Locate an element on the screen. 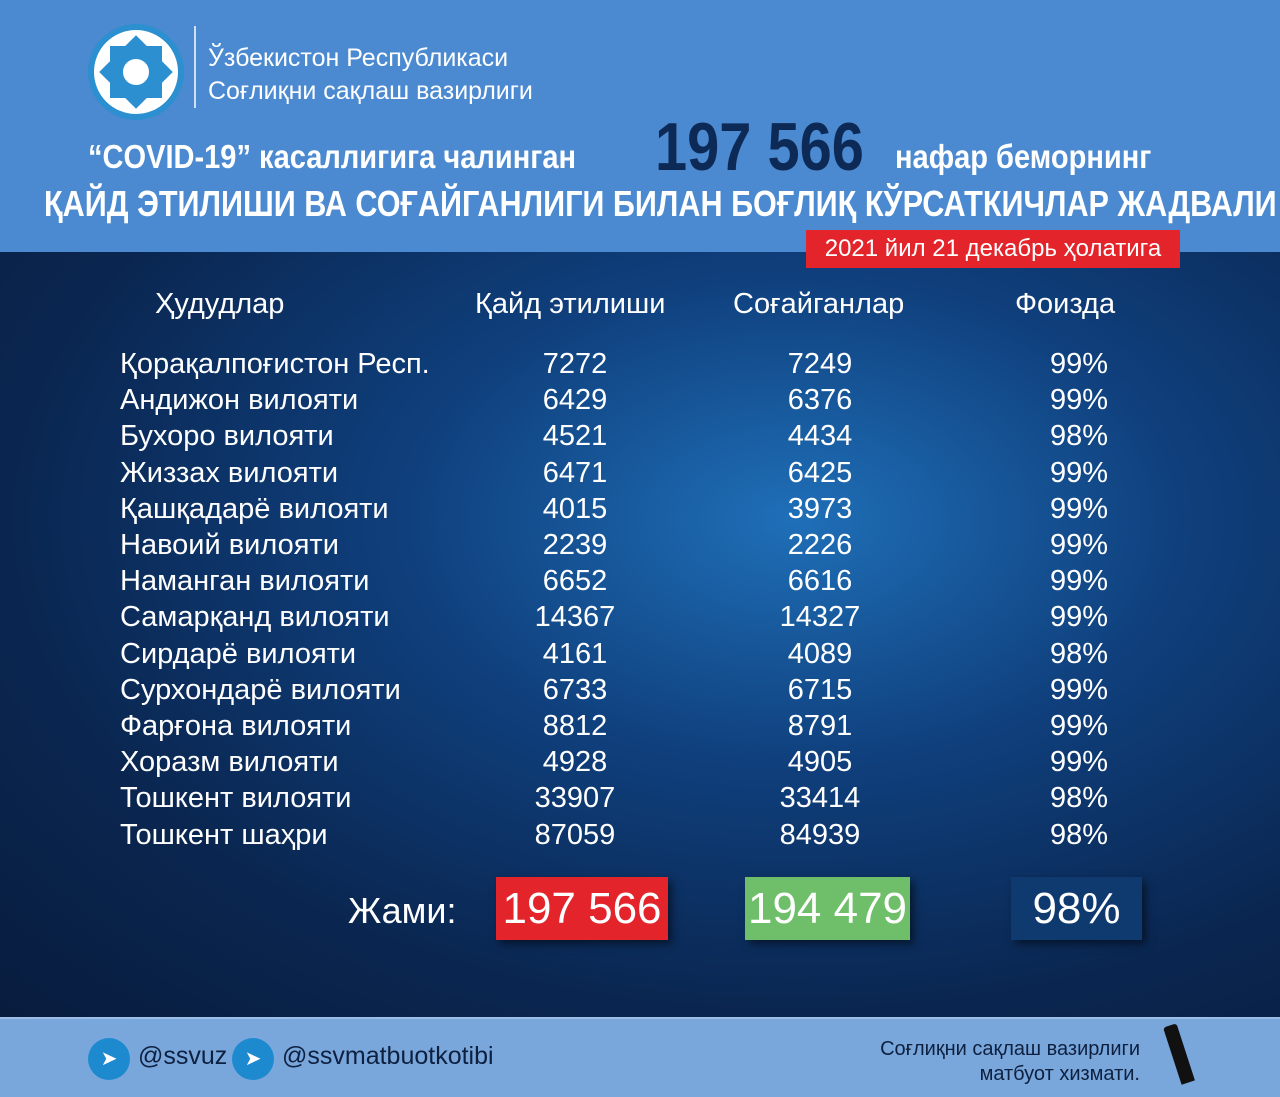  table-row: Андижон вилояти 6429 6376 99% is located at coordinates (640, 402).